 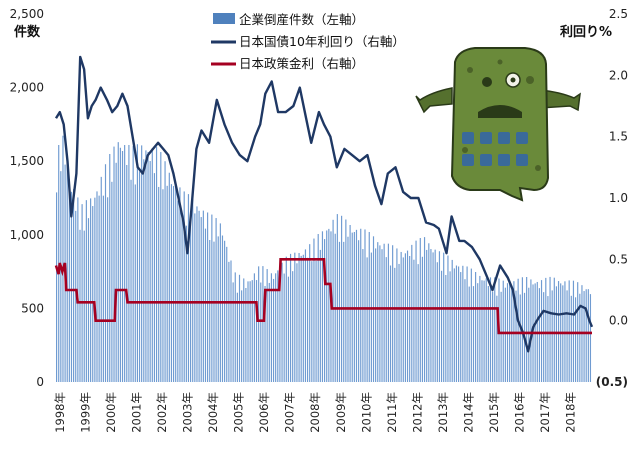 What do you see at coordinates (40, 382) in the screenshot?
I see `left-tick-label: 0` at bounding box center [40, 382].